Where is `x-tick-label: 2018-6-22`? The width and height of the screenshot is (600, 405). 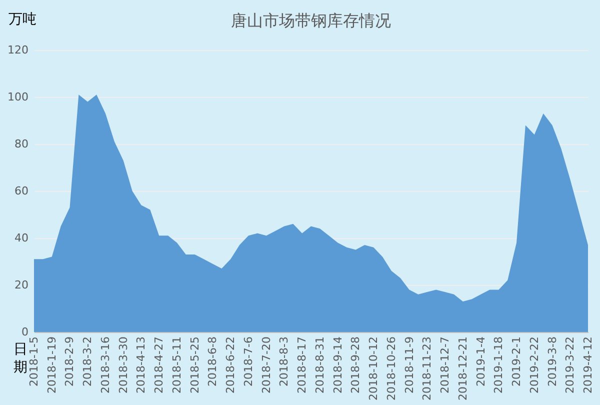
x-tick-label: 2018-6-22 is located at coordinates (231, 365).